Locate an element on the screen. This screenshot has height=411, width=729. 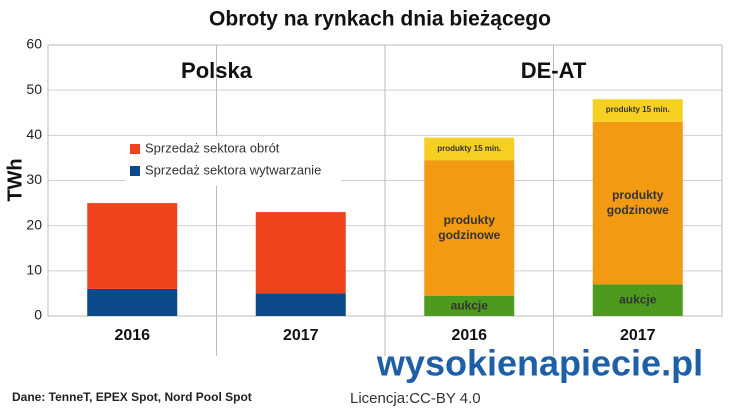
source: Dane: TenneT, EPEX Spot, Nord Pool Spot is located at coordinates (132, 397).